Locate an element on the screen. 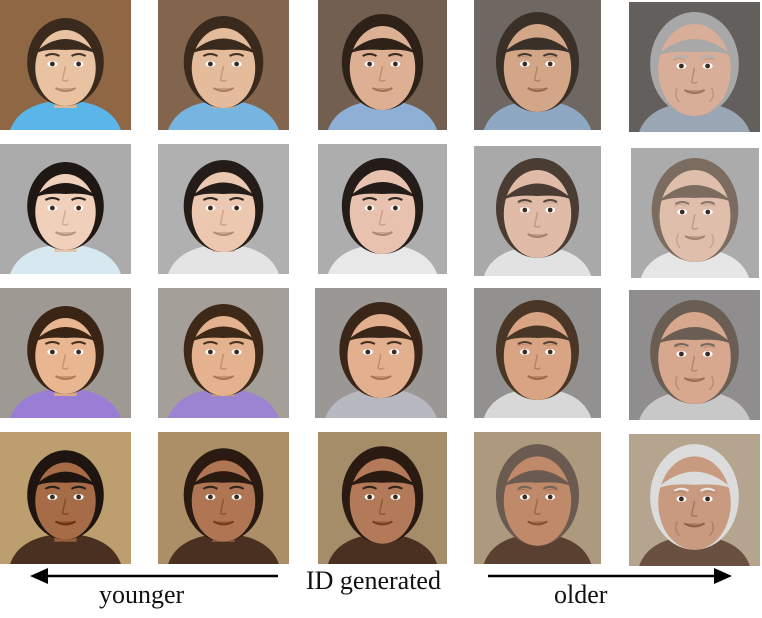 The width and height of the screenshot is (762, 618). face-row1-middle-aged is located at coordinates (537, 65).